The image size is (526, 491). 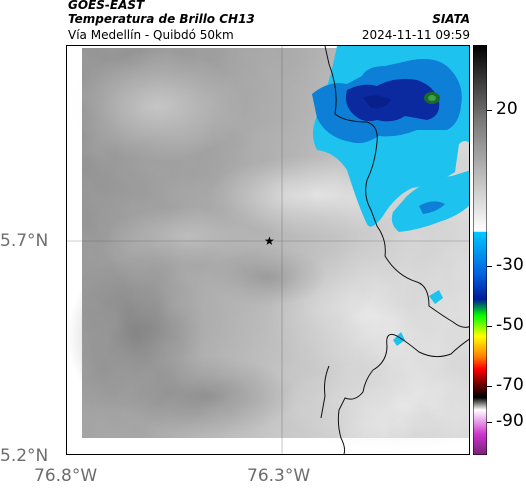 What do you see at coordinates (66, 476) in the screenshot?
I see `lon-label-76.8: 76.8°W` at bounding box center [66, 476].